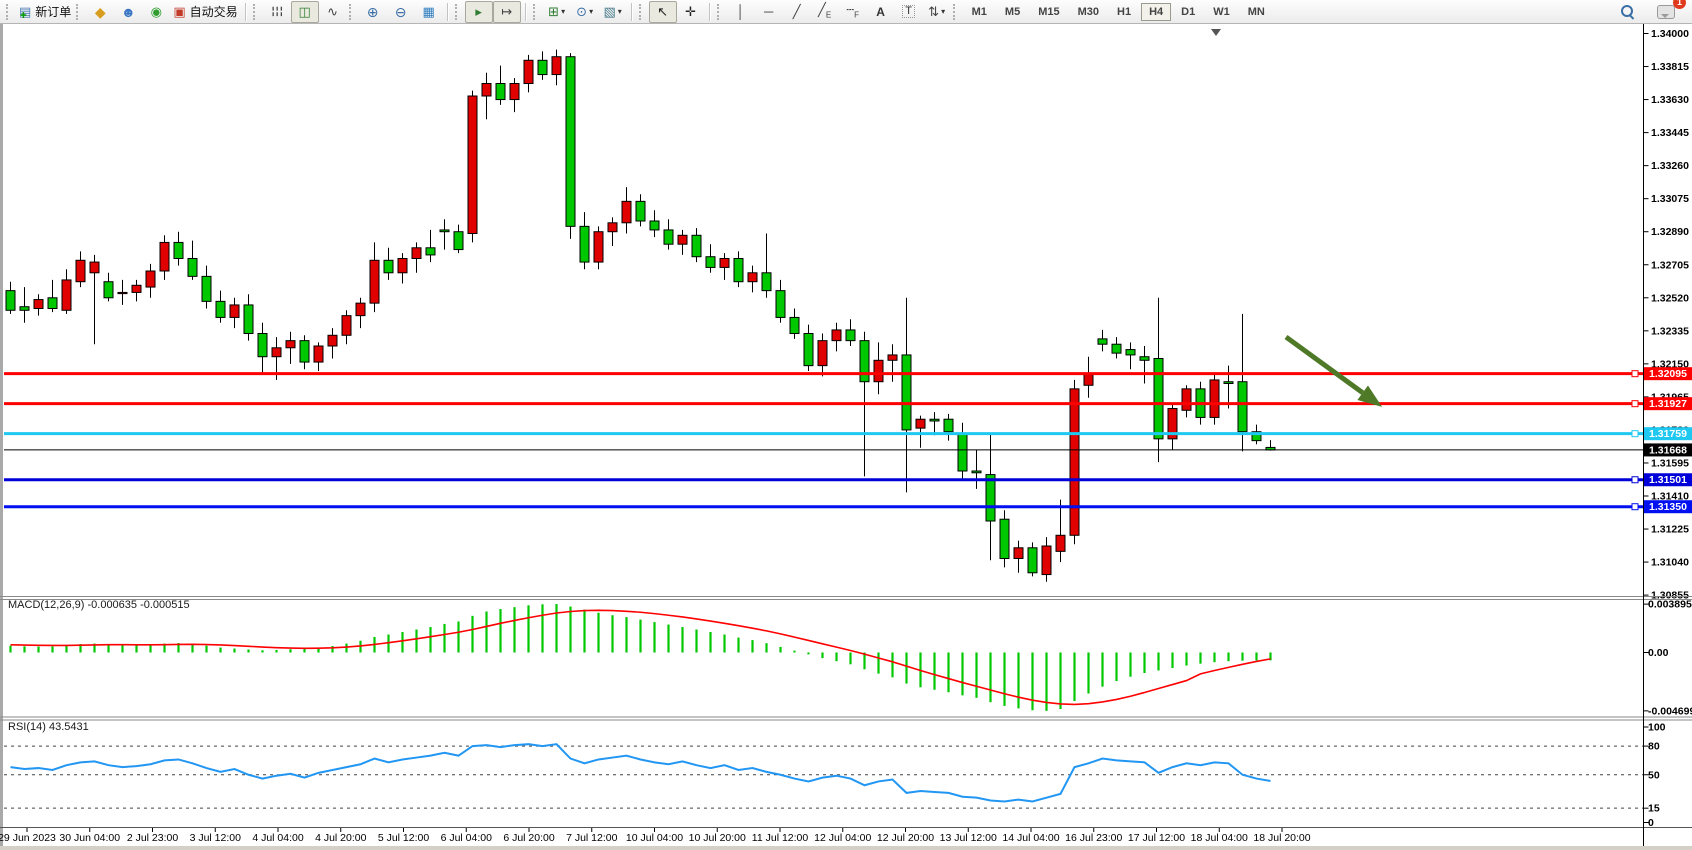 This screenshot has height=850, width=1692. Describe the element at coordinates (1670, 530) in the screenshot. I see `svg-text: 1.31225` at that location.